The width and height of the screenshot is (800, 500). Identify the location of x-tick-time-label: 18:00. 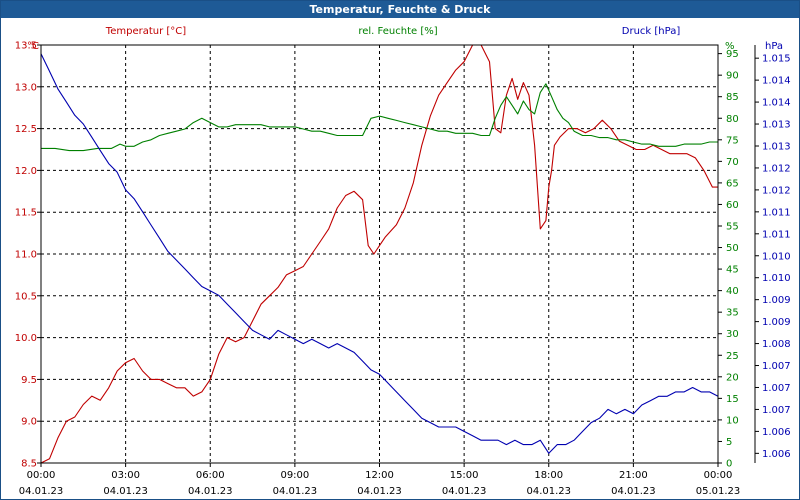
(548, 475).